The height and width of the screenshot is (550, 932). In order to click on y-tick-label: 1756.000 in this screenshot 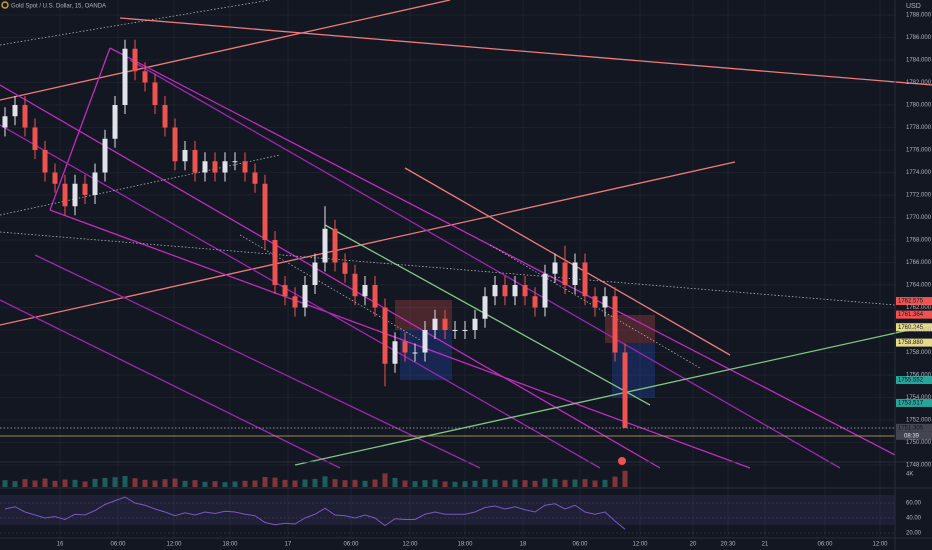, I will do `click(919, 376)`.